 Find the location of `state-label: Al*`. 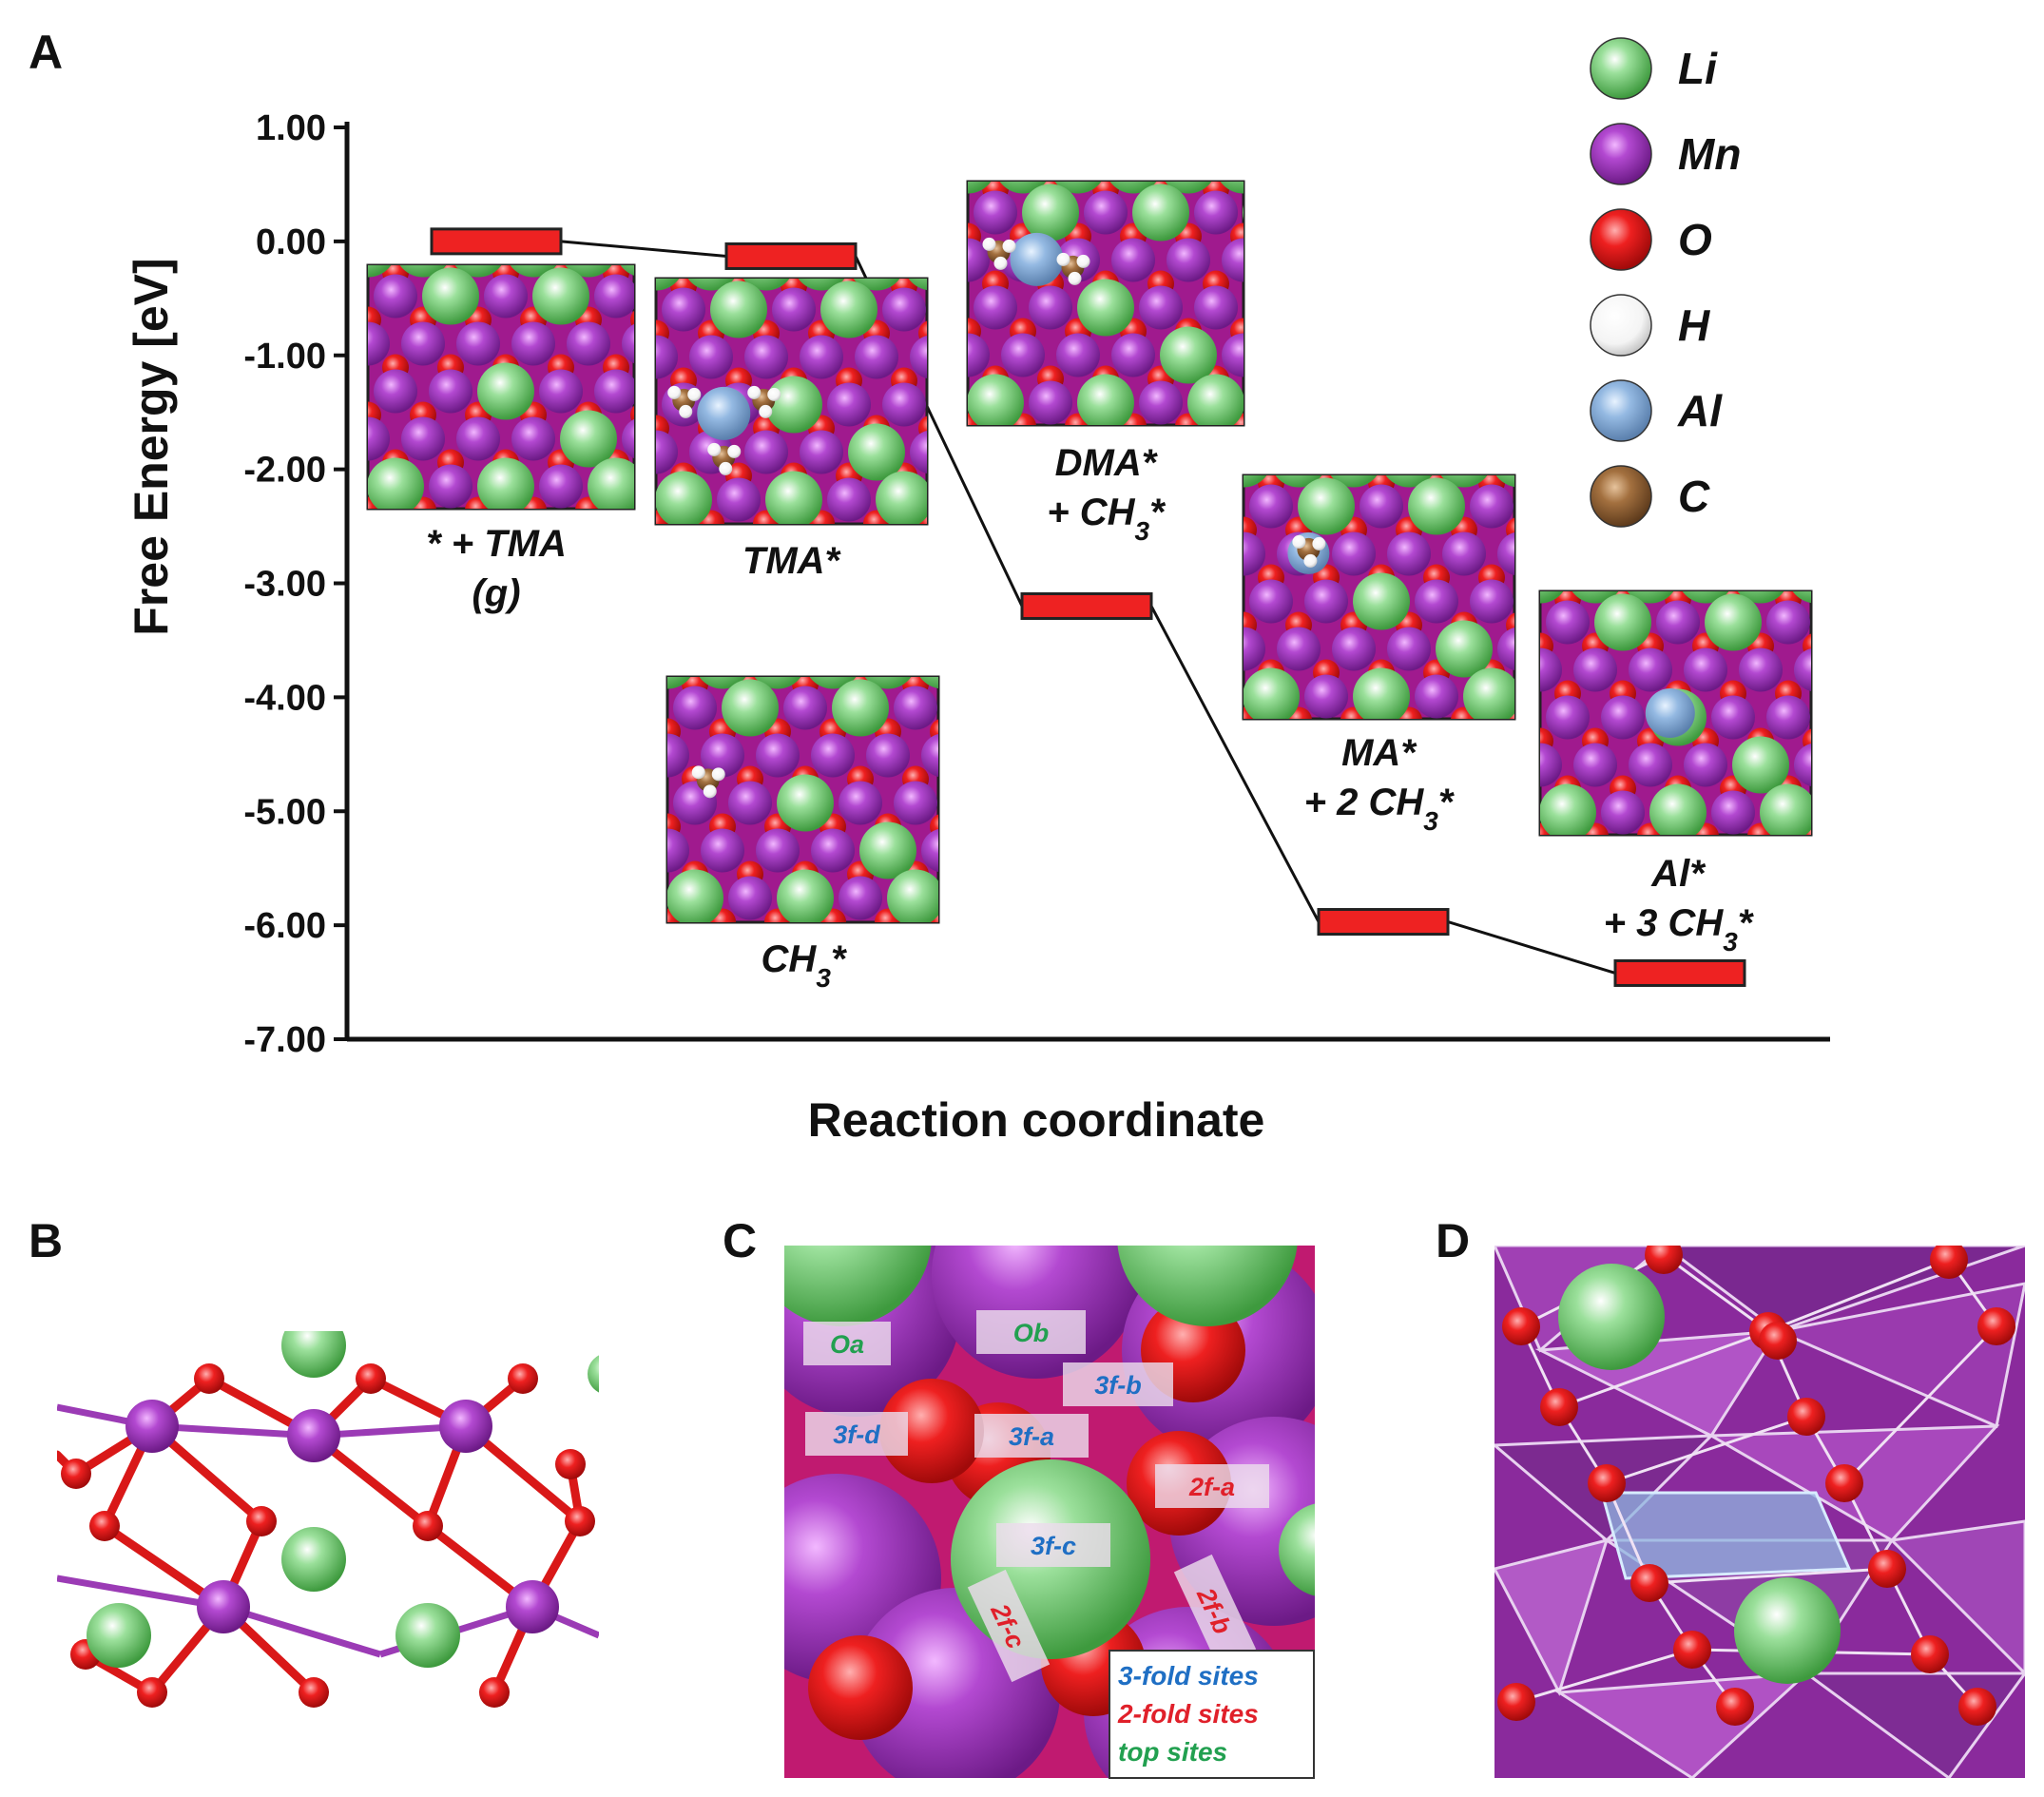

state-label: Al* is located at coordinates (1679, 874).